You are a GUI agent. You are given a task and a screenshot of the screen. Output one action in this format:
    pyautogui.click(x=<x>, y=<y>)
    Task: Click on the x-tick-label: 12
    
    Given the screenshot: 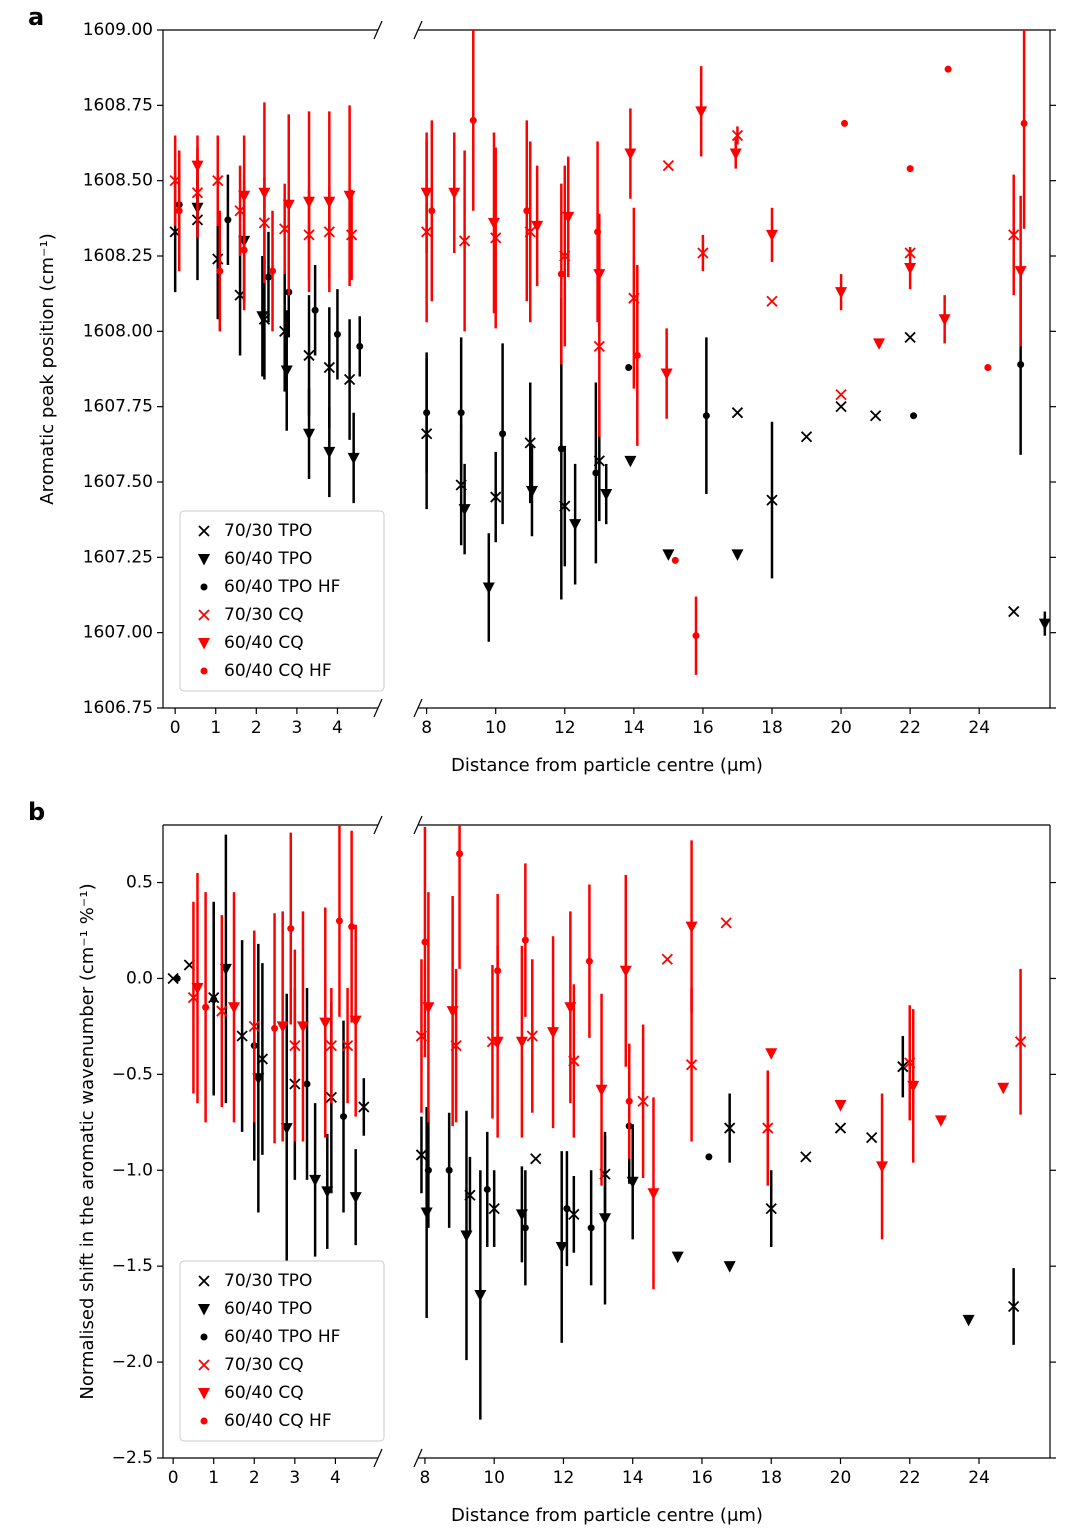 What is the action you would take?
    pyautogui.click(x=565, y=728)
    